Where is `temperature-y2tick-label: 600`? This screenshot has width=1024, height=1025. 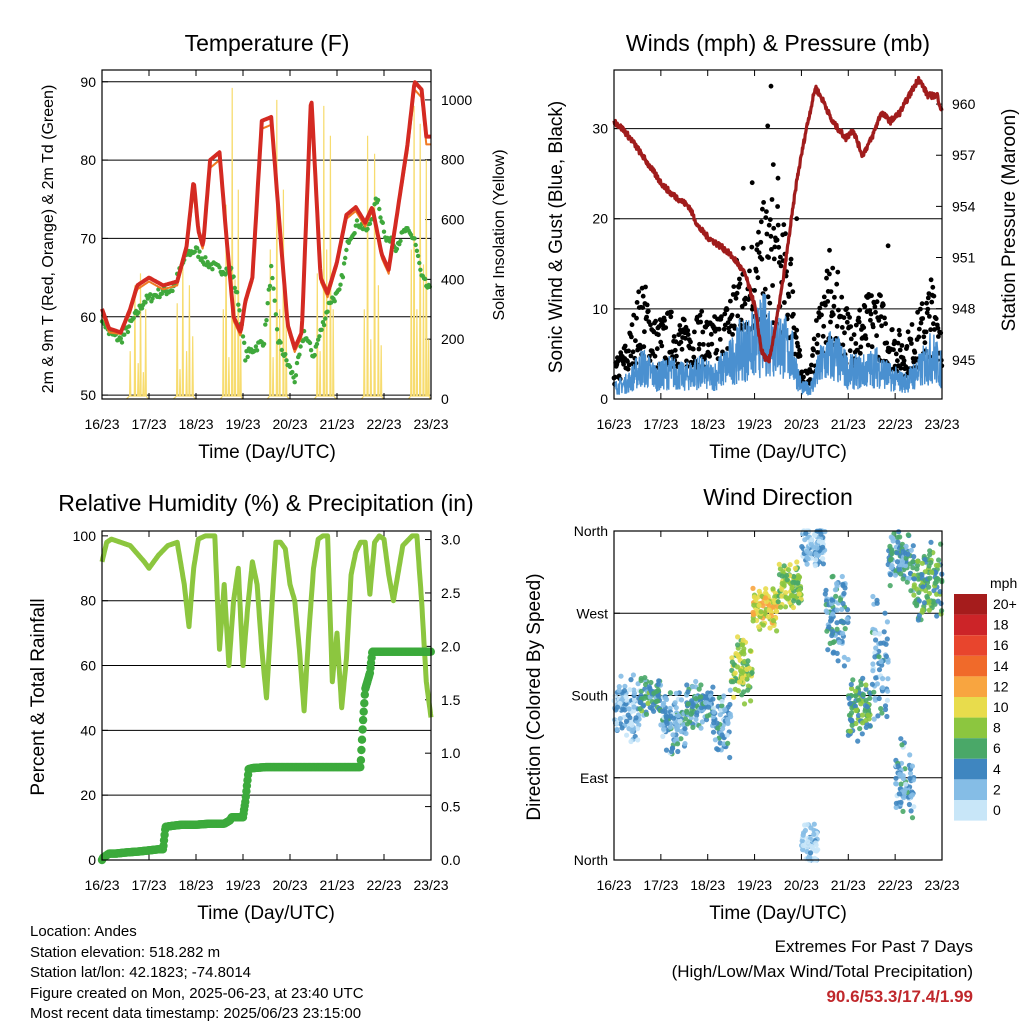 temperature-y2tick-label: 600 is located at coordinates (453, 220).